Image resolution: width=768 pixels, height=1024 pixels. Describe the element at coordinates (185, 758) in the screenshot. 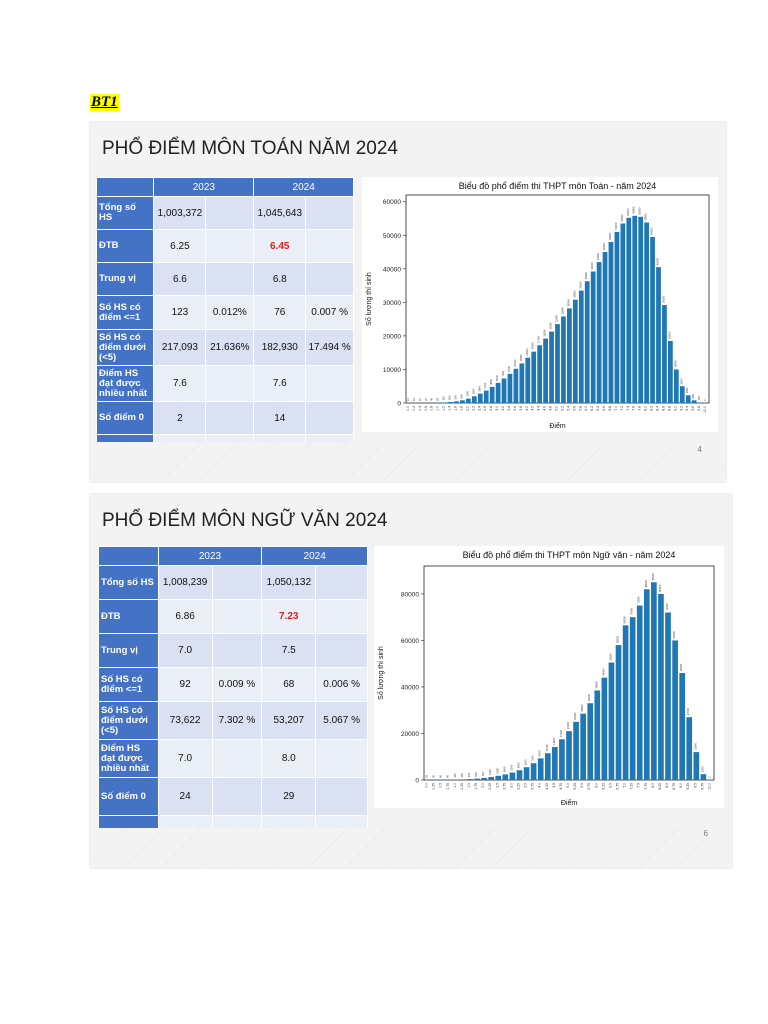

I see `cell: 7.0` at that location.